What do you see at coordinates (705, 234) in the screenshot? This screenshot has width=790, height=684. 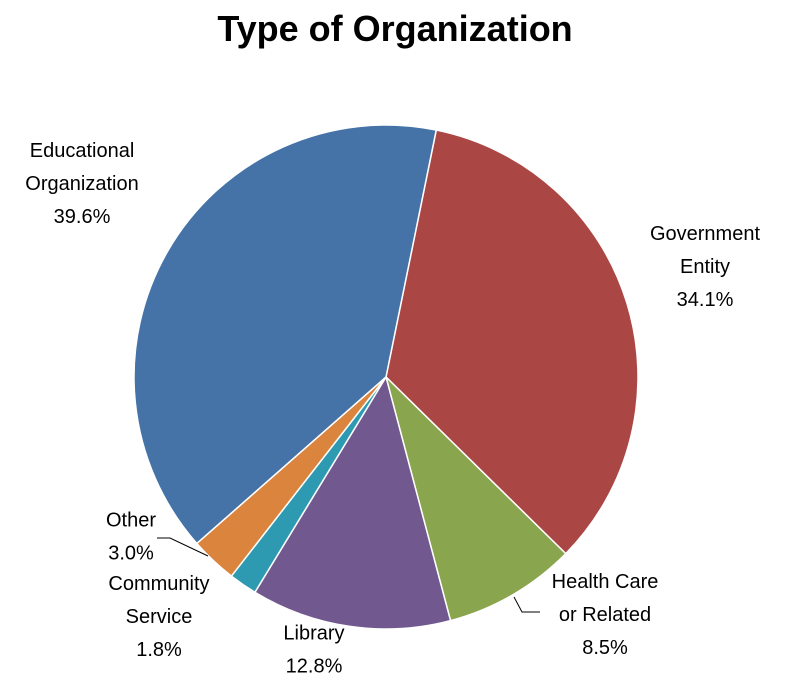 I see `data-label-category: Government` at bounding box center [705, 234].